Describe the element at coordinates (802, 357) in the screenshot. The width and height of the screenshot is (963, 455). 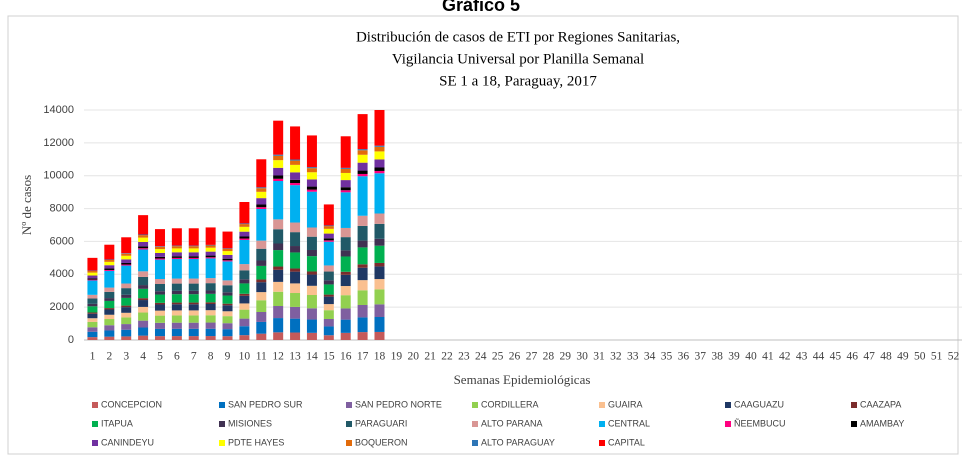
I see `x-tick-label: 43` at that location.